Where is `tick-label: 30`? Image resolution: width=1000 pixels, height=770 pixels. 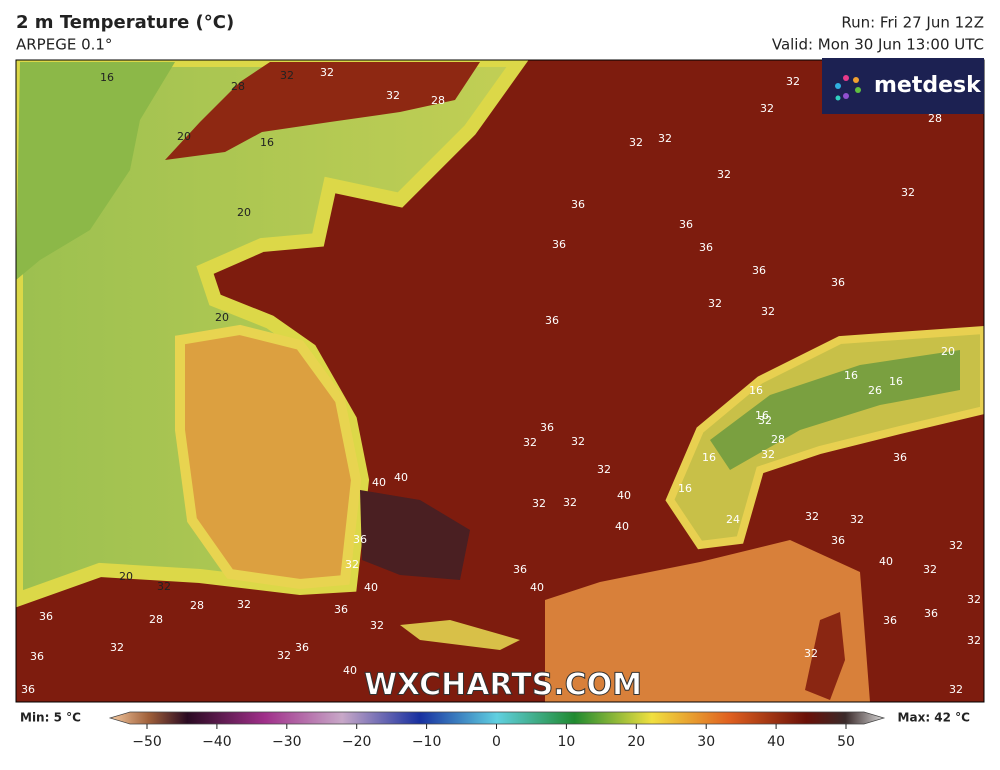
tick-label: 30 is located at coordinates (706, 742).